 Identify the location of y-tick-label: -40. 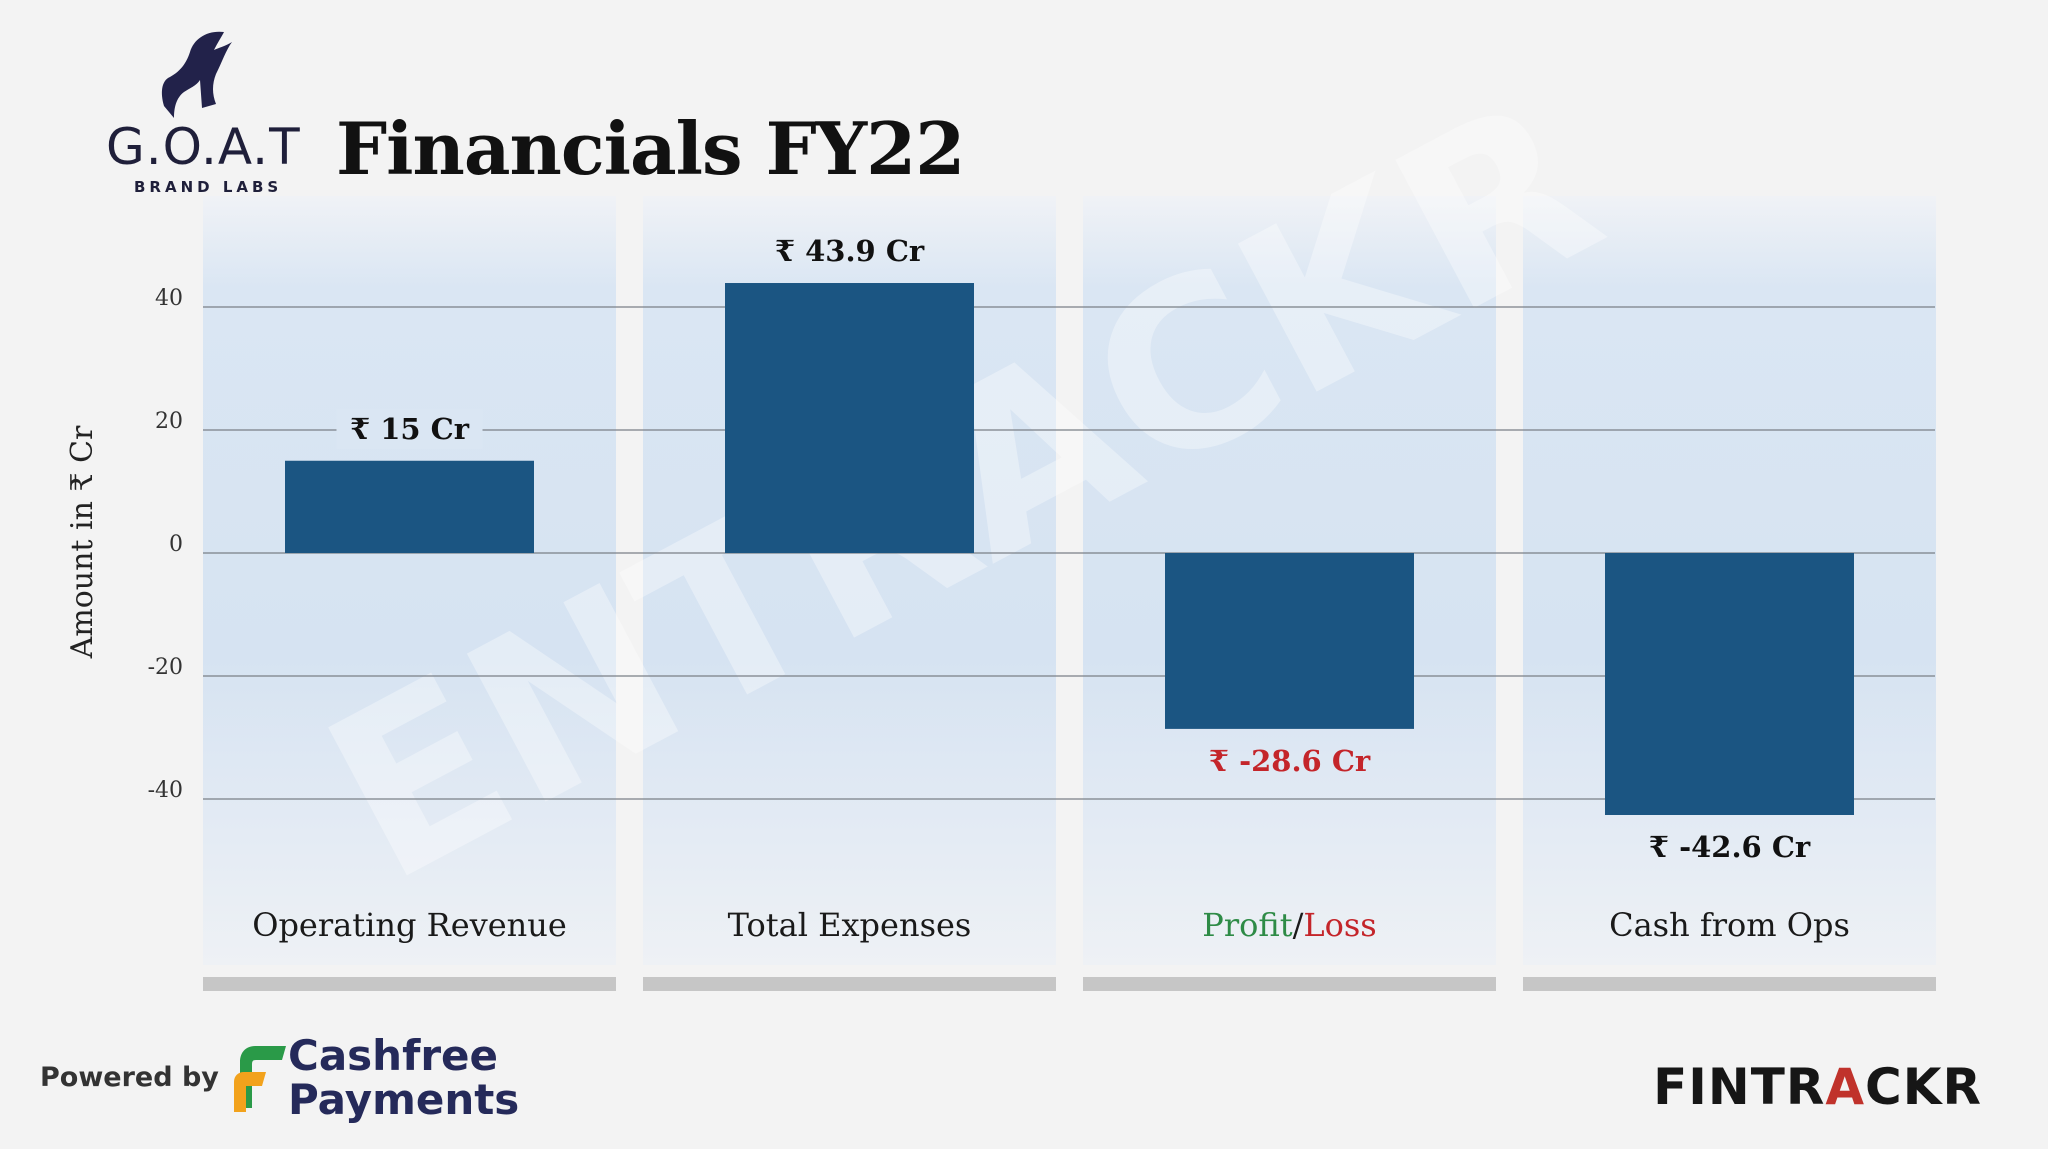
(165, 790).